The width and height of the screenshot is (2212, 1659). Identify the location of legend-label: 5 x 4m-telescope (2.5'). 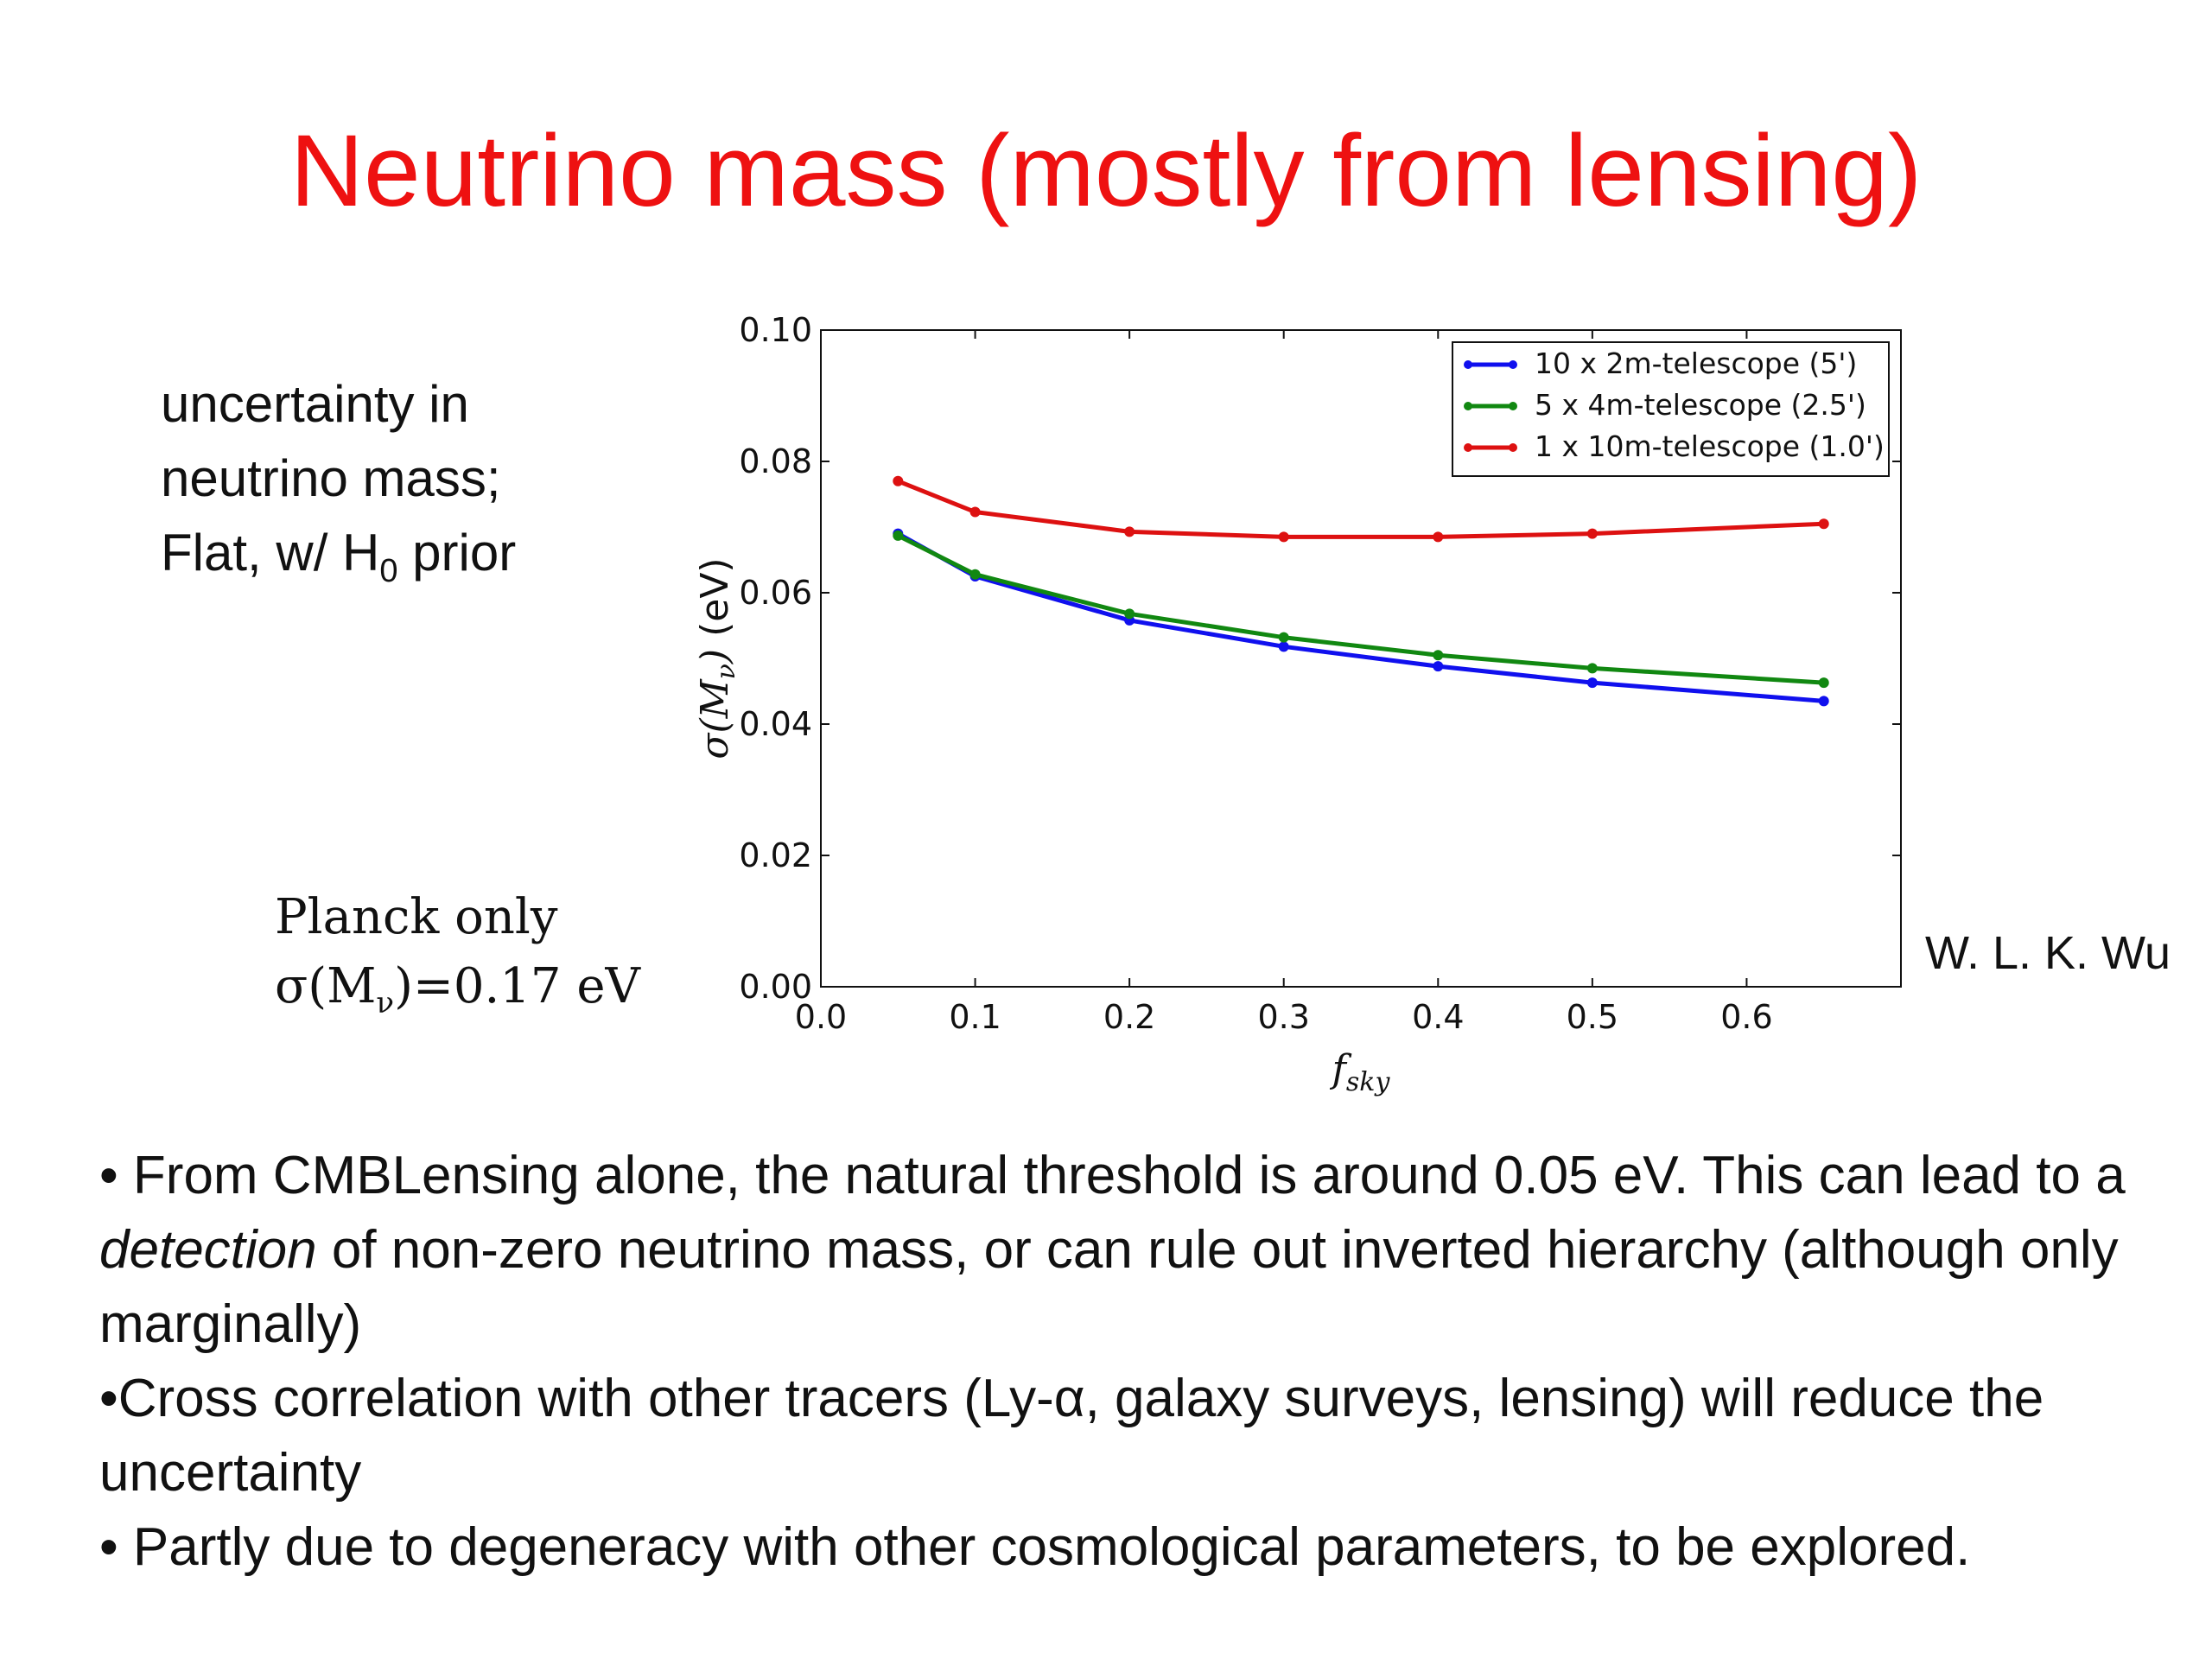
(1700, 405).